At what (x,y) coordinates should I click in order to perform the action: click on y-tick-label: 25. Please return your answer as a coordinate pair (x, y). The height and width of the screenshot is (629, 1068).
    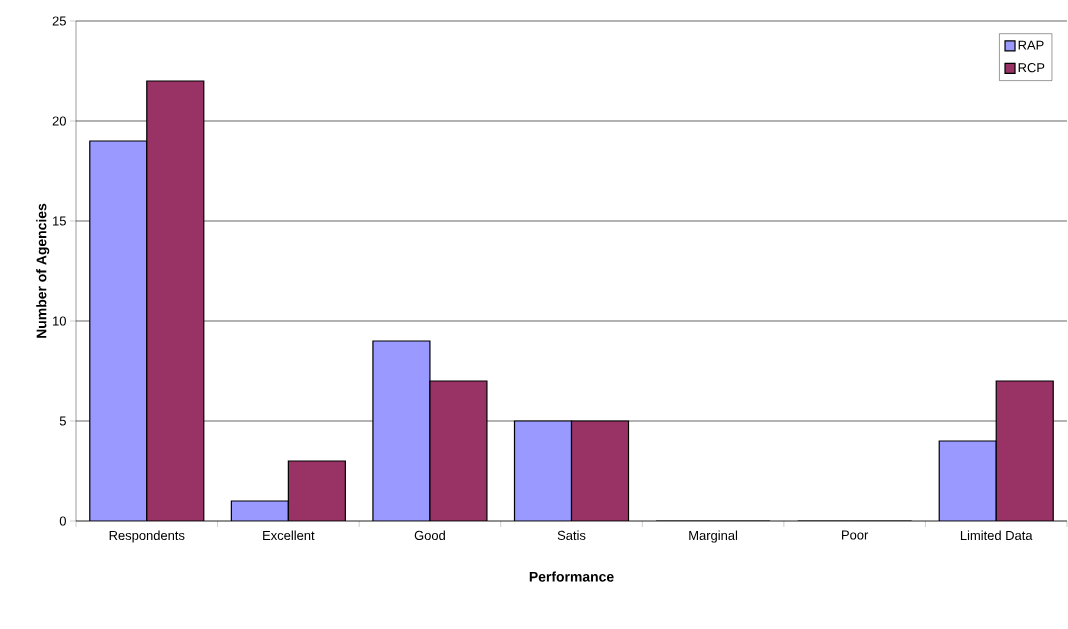
    Looking at the image, I should click on (59, 21).